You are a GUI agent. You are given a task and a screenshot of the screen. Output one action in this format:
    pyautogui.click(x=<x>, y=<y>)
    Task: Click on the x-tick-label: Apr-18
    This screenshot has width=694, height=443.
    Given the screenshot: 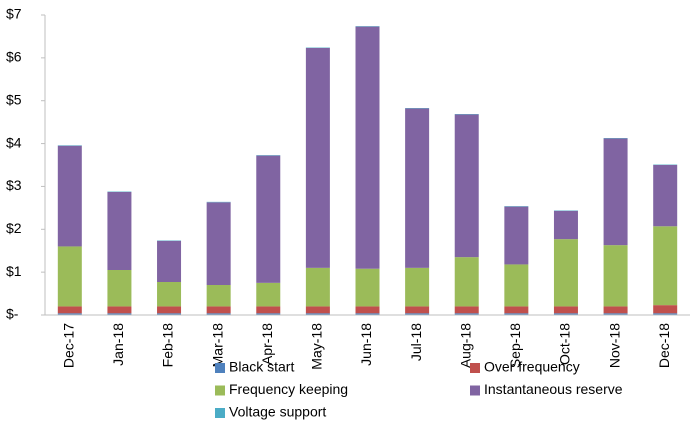 What is the action you would take?
    pyautogui.click(x=267, y=344)
    